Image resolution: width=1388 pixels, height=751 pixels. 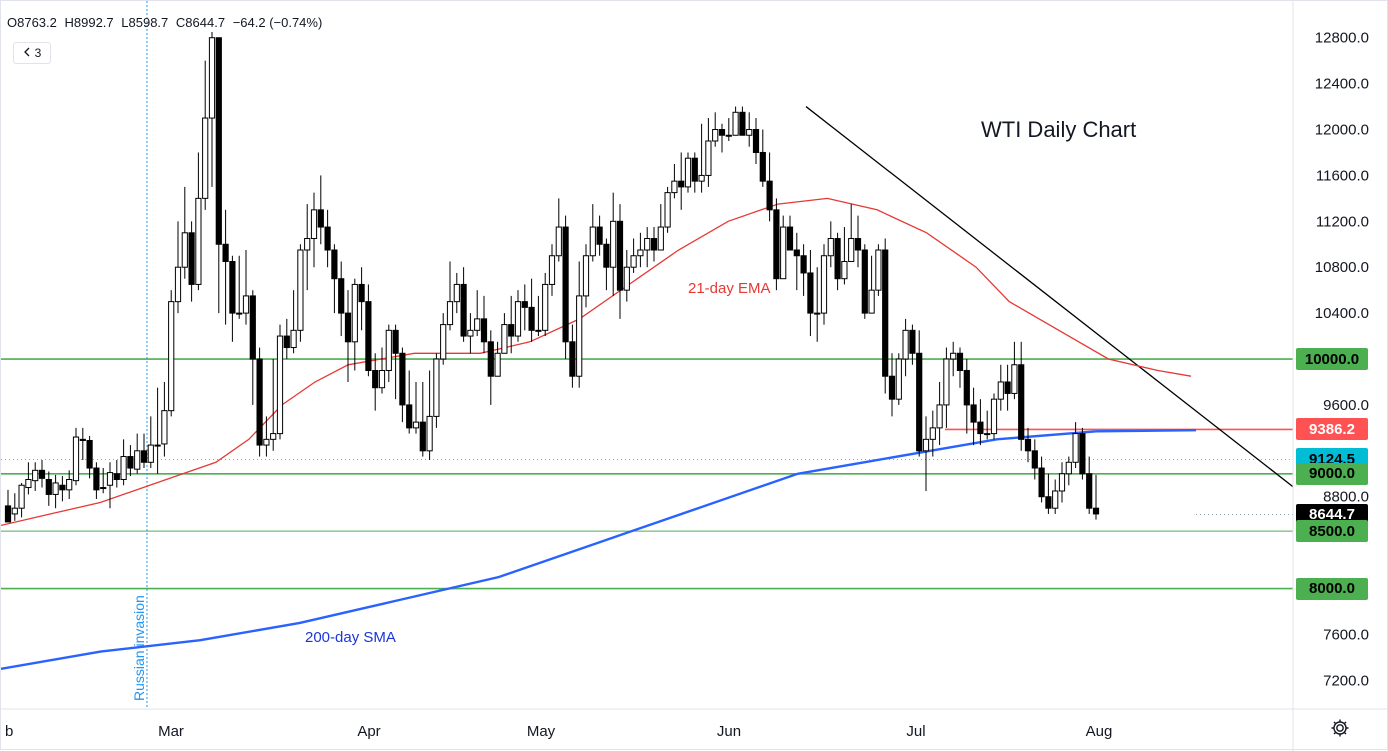 I want to click on y-tick-label: 7200.0, so click(x=1346, y=680).